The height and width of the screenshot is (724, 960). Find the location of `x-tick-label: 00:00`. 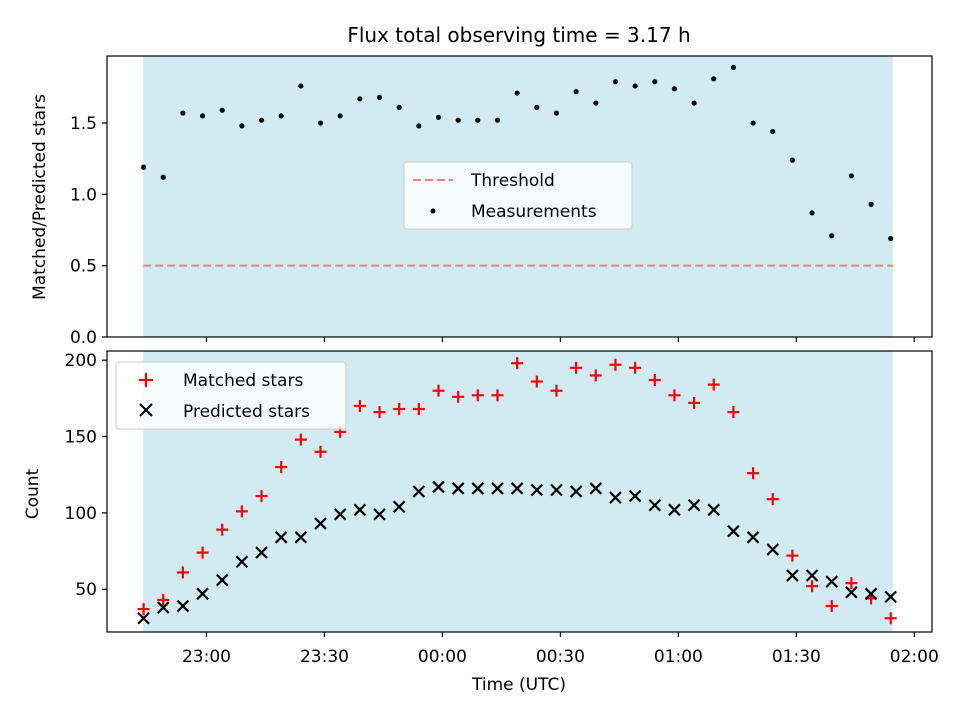

x-tick-label: 00:00 is located at coordinates (442, 657).